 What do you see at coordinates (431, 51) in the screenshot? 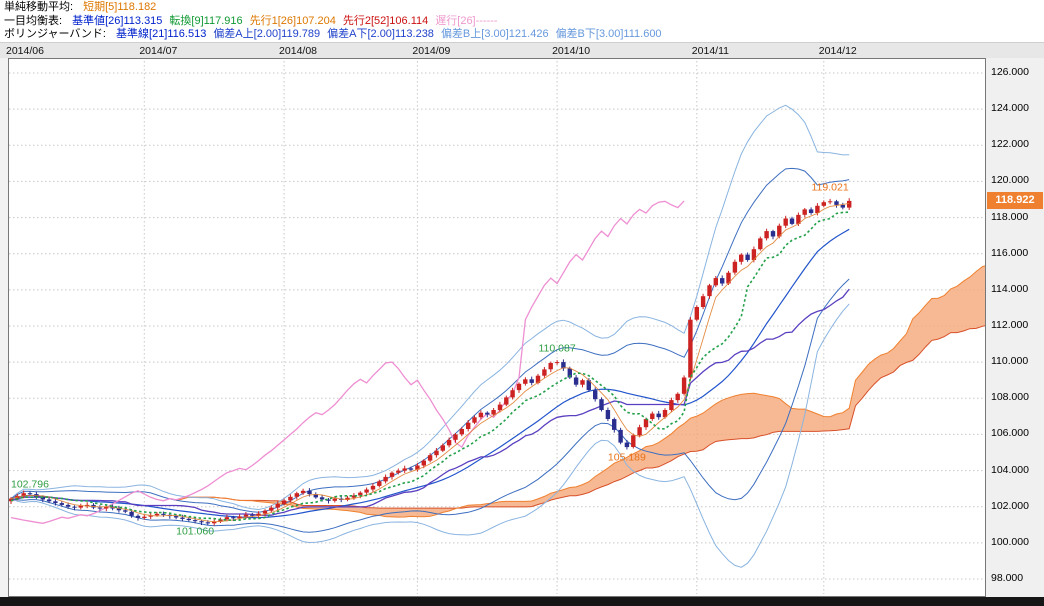
I see `x-axis-month-label: 2014/09` at bounding box center [431, 51].